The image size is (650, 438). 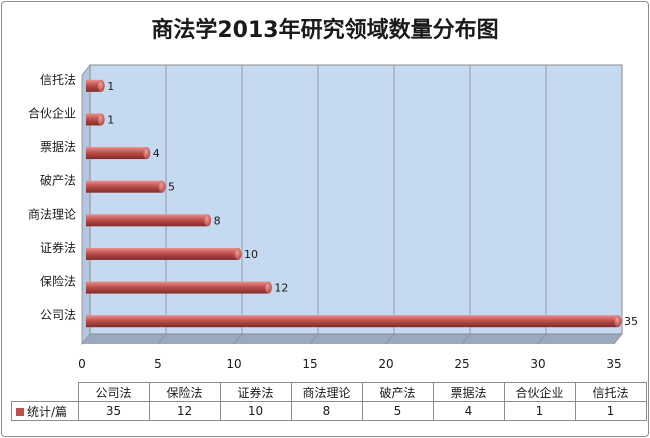 I want to click on x-tick-label: 25, so click(x=461, y=364).